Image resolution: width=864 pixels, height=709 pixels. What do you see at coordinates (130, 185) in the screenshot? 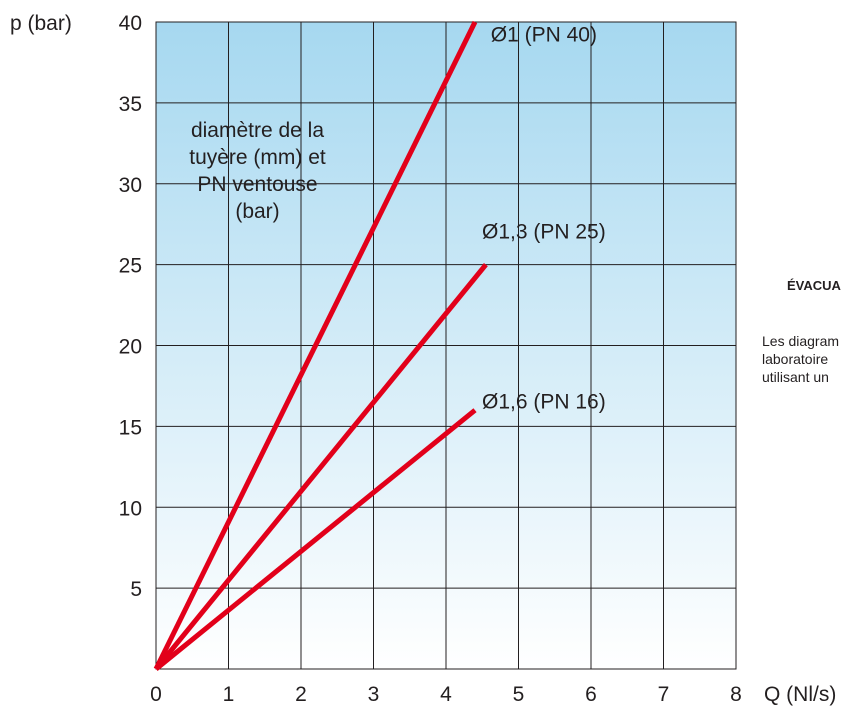
I see `y-tick-label: 30` at bounding box center [130, 185].